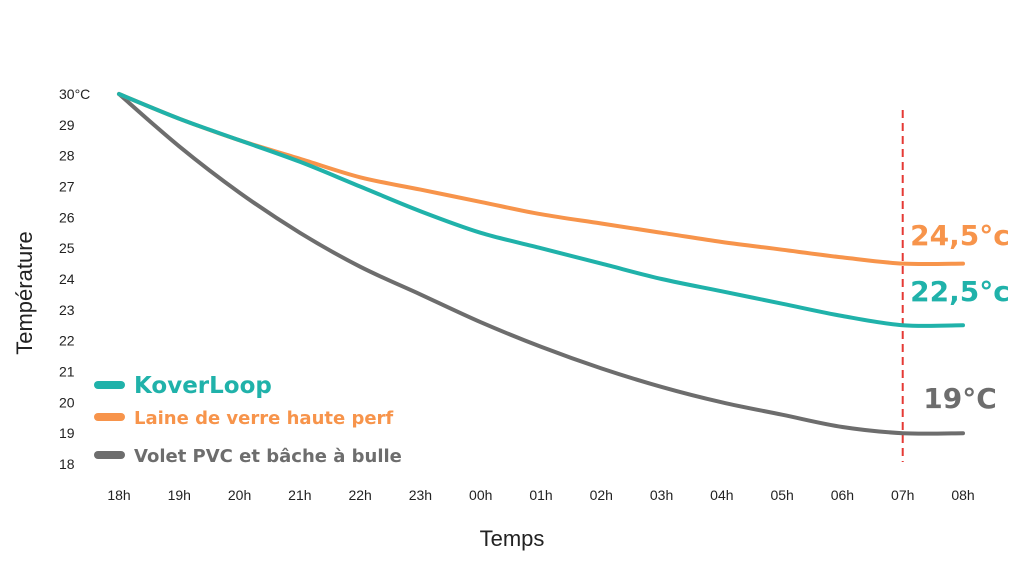 The height and width of the screenshot is (569, 1024). What do you see at coordinates (842, 495) in the screenshot?
I see `x-tick-label: 06h` at bounding box center [842, 495].